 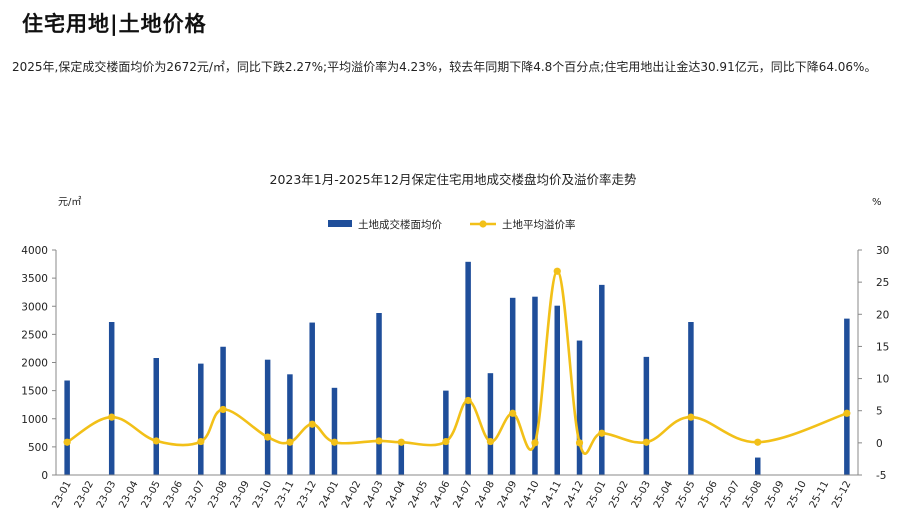 What do you see at coordinates (34, 392) in the screenshot?
I see `left-tick-label: 1500` at bounding box center [34, 392].